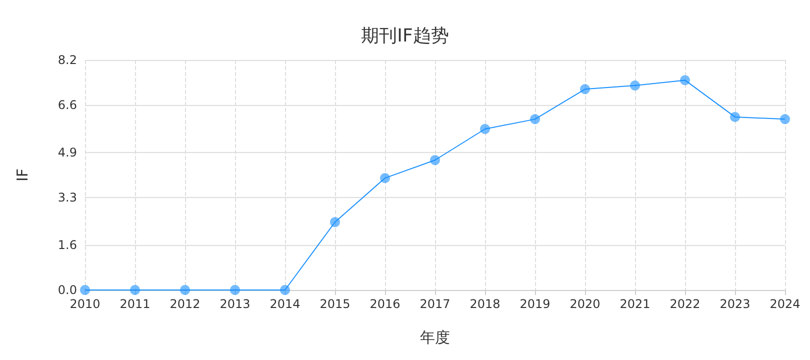 This screenshot has height=360, width=810. What do you see at coordinates (385, 304) in the screenshot?
I see `x-tick-label: 2016` at bounding box center [385, 304].